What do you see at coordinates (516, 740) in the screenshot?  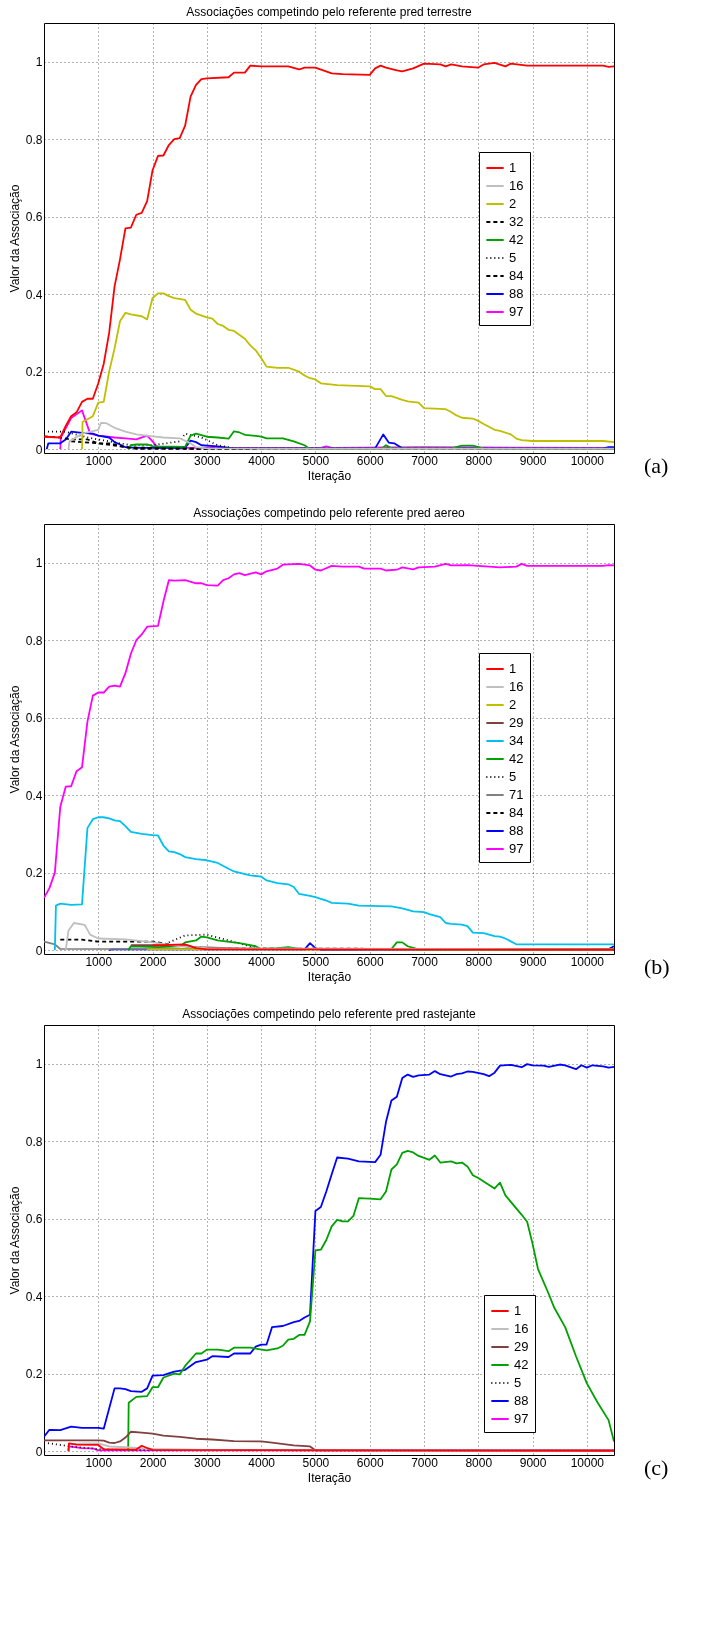 I see `legend-label: 34` at bounding box center [516, 740].